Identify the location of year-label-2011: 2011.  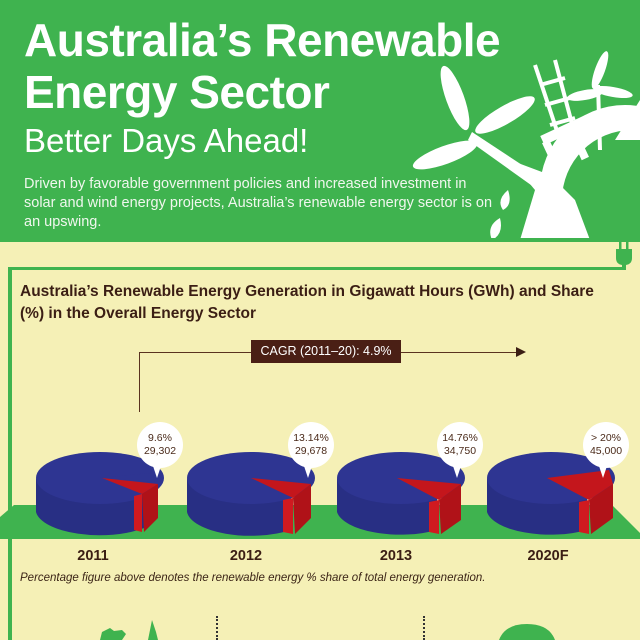
(93, 556).